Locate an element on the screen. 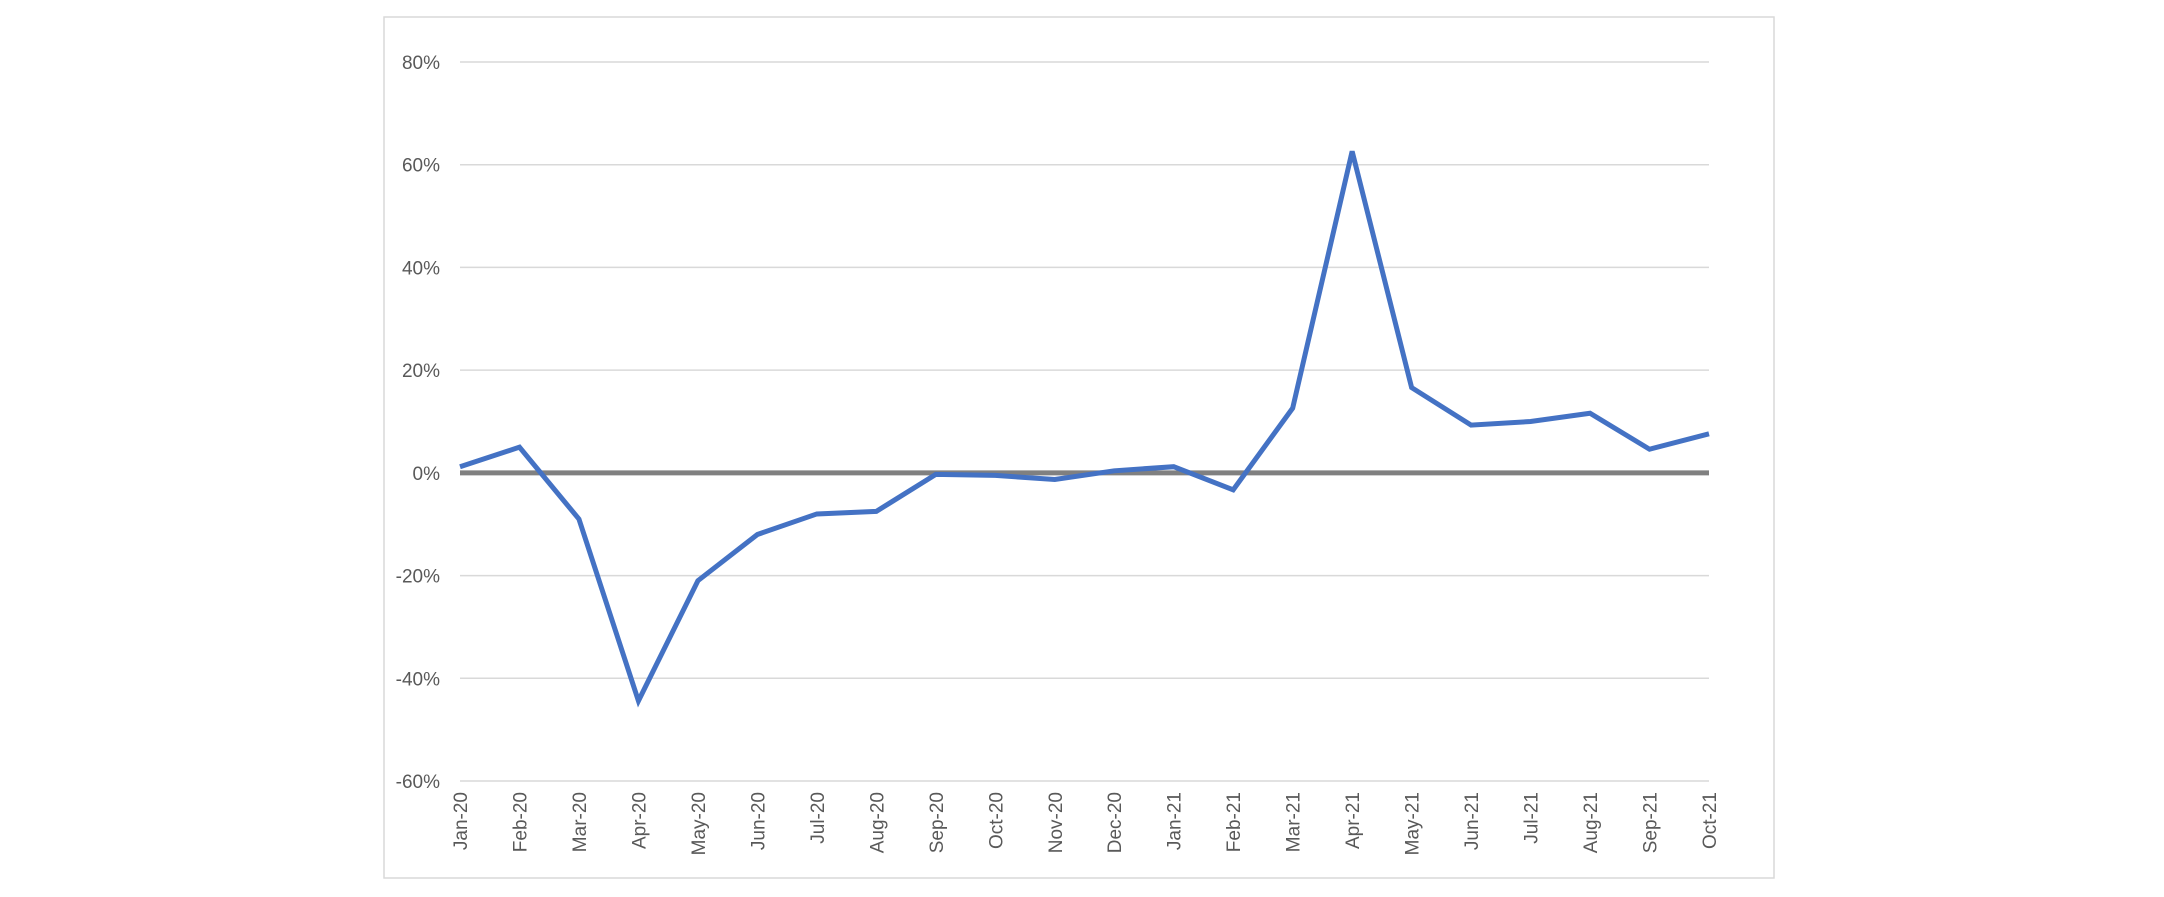 The height and width of the screenshot is (897, 2164). y-tick-label: 80% is located at coordinates (421, 63).